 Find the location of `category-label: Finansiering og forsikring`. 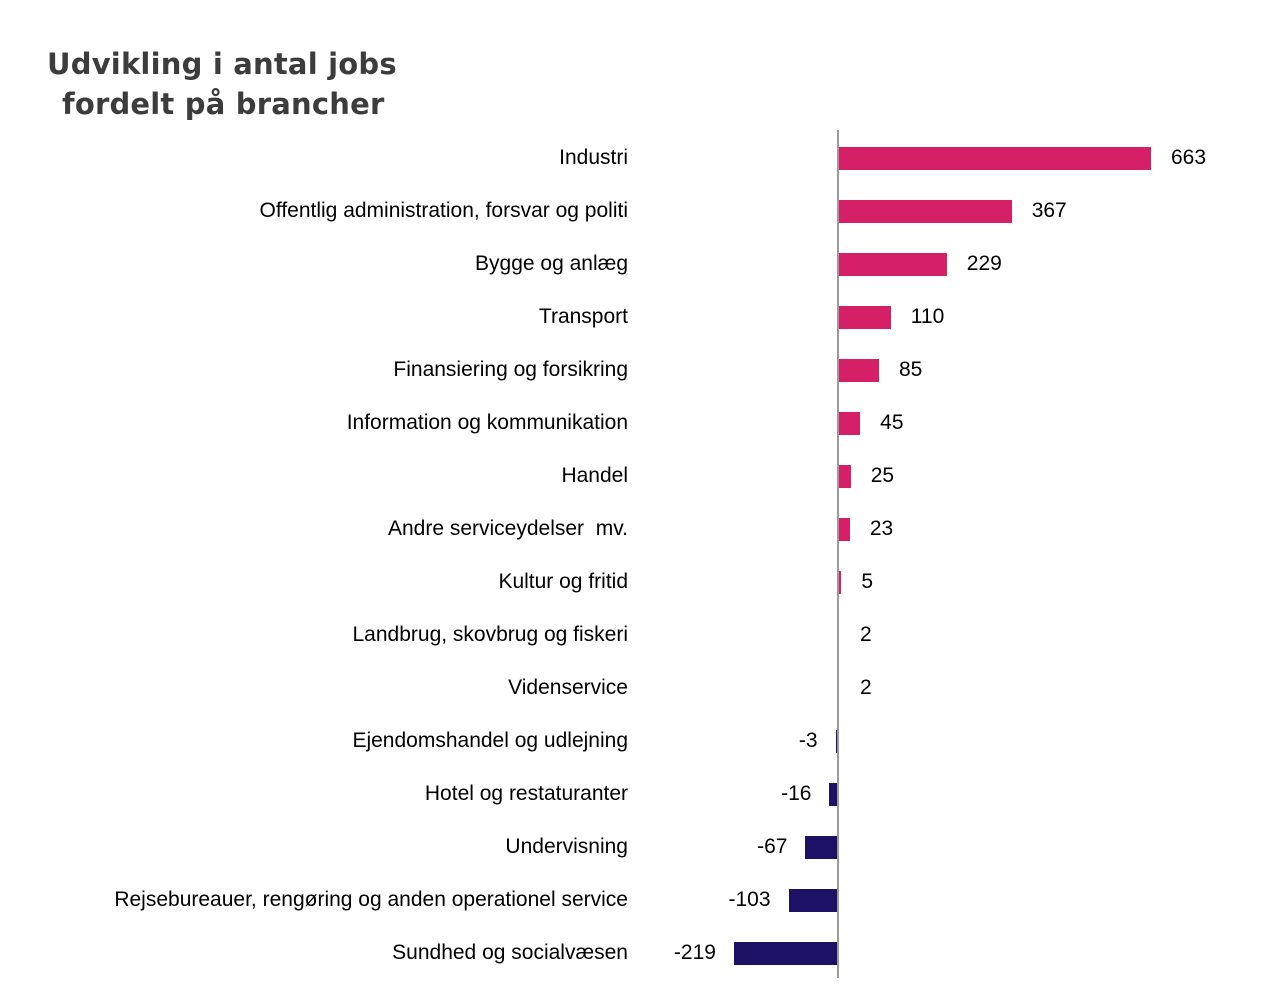

category-label: Finansiering og forsikring is located at coordinates (510, 369).